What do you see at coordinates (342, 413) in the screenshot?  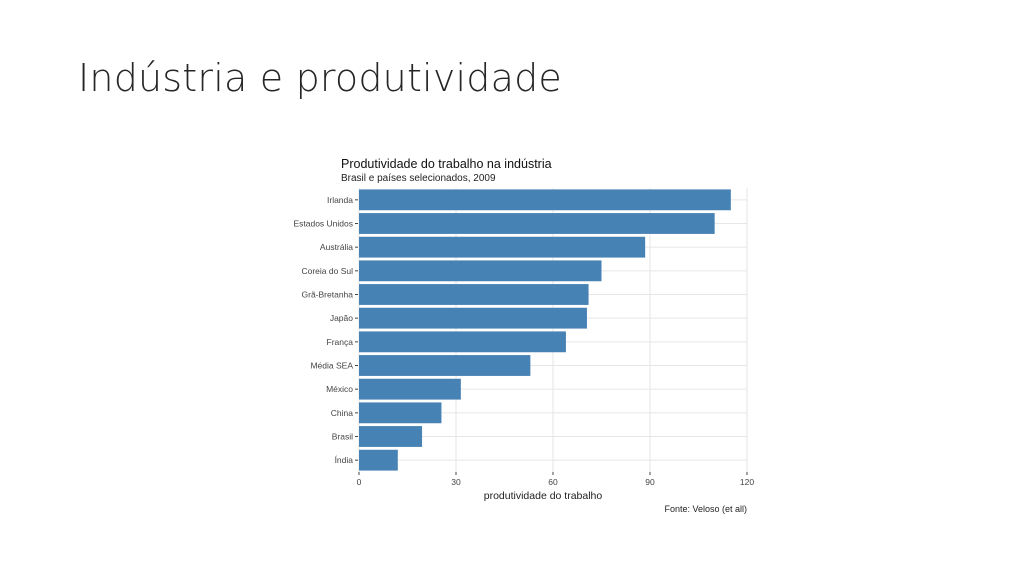 I see `y-category-label: China` at bounding box center [342, 413].